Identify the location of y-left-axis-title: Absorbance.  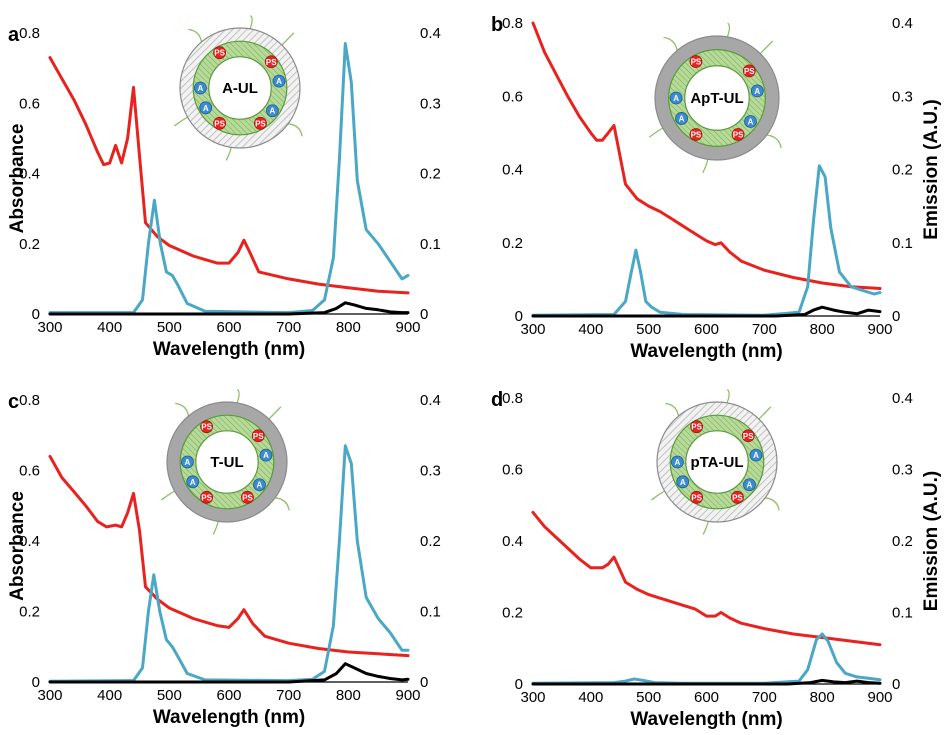
(17, 546).